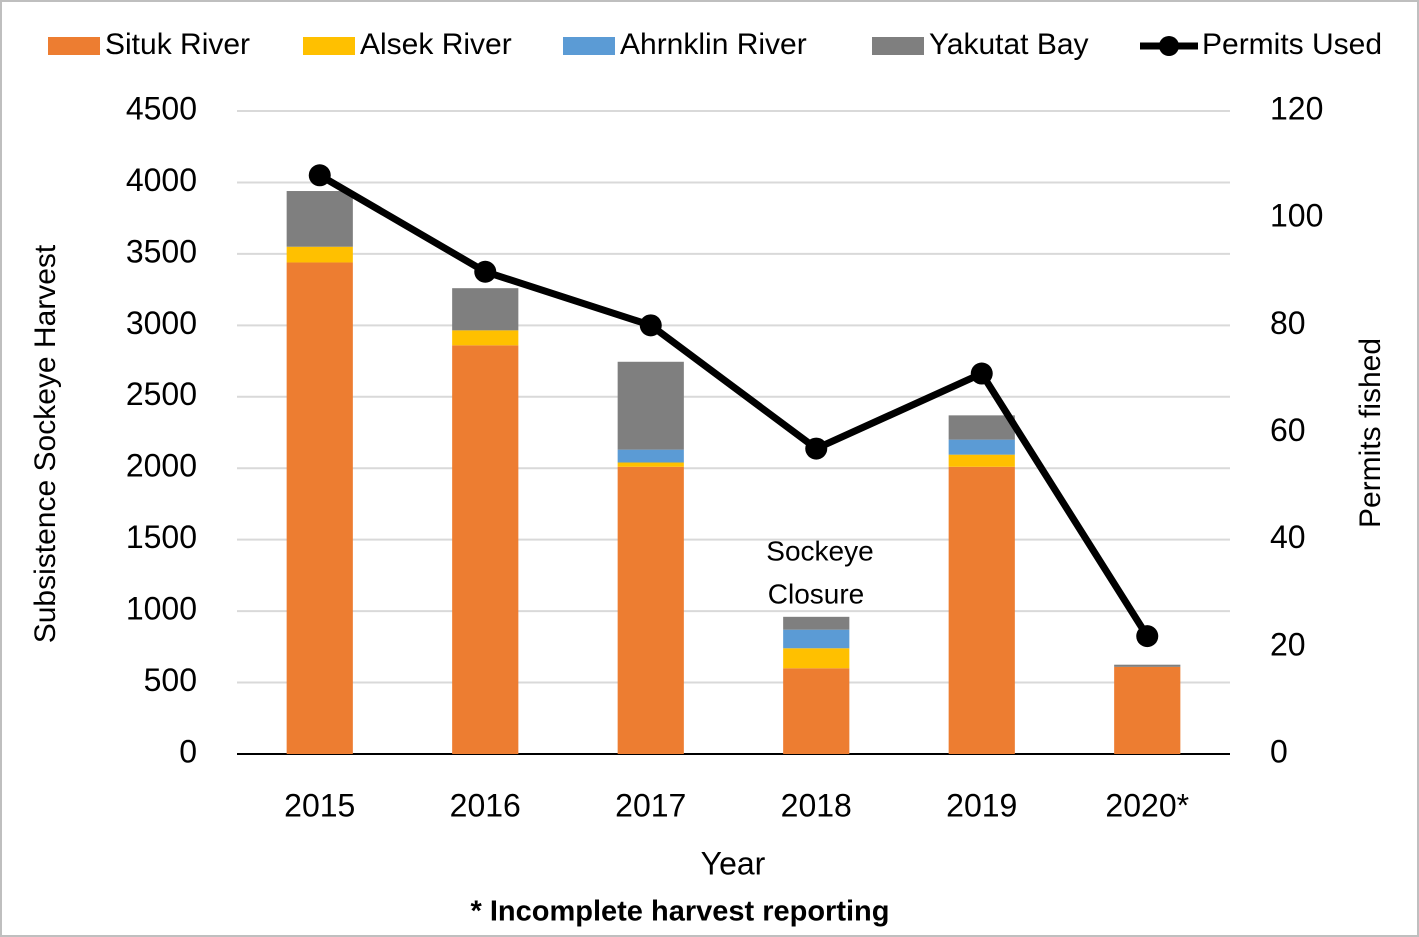 The width and height of the screenshot is (1419, 937). I want to click on y-tick-label: 4500, so click(161, 108).